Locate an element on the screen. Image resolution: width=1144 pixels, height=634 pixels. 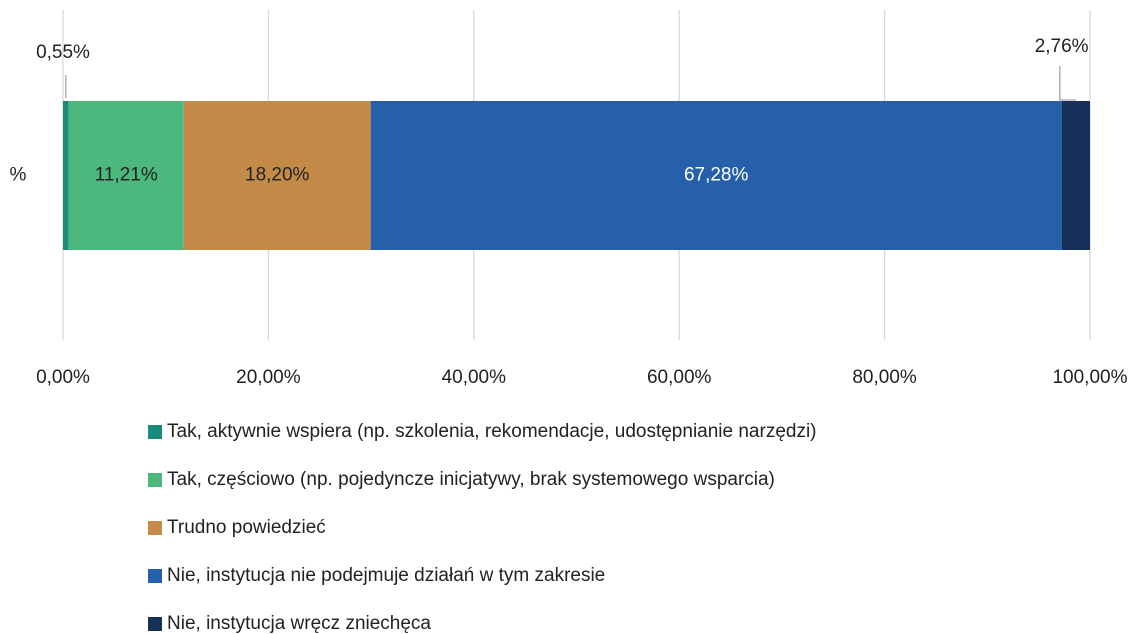
legend-label: Trudno powiedzieć is located at coordinates (246, 527).